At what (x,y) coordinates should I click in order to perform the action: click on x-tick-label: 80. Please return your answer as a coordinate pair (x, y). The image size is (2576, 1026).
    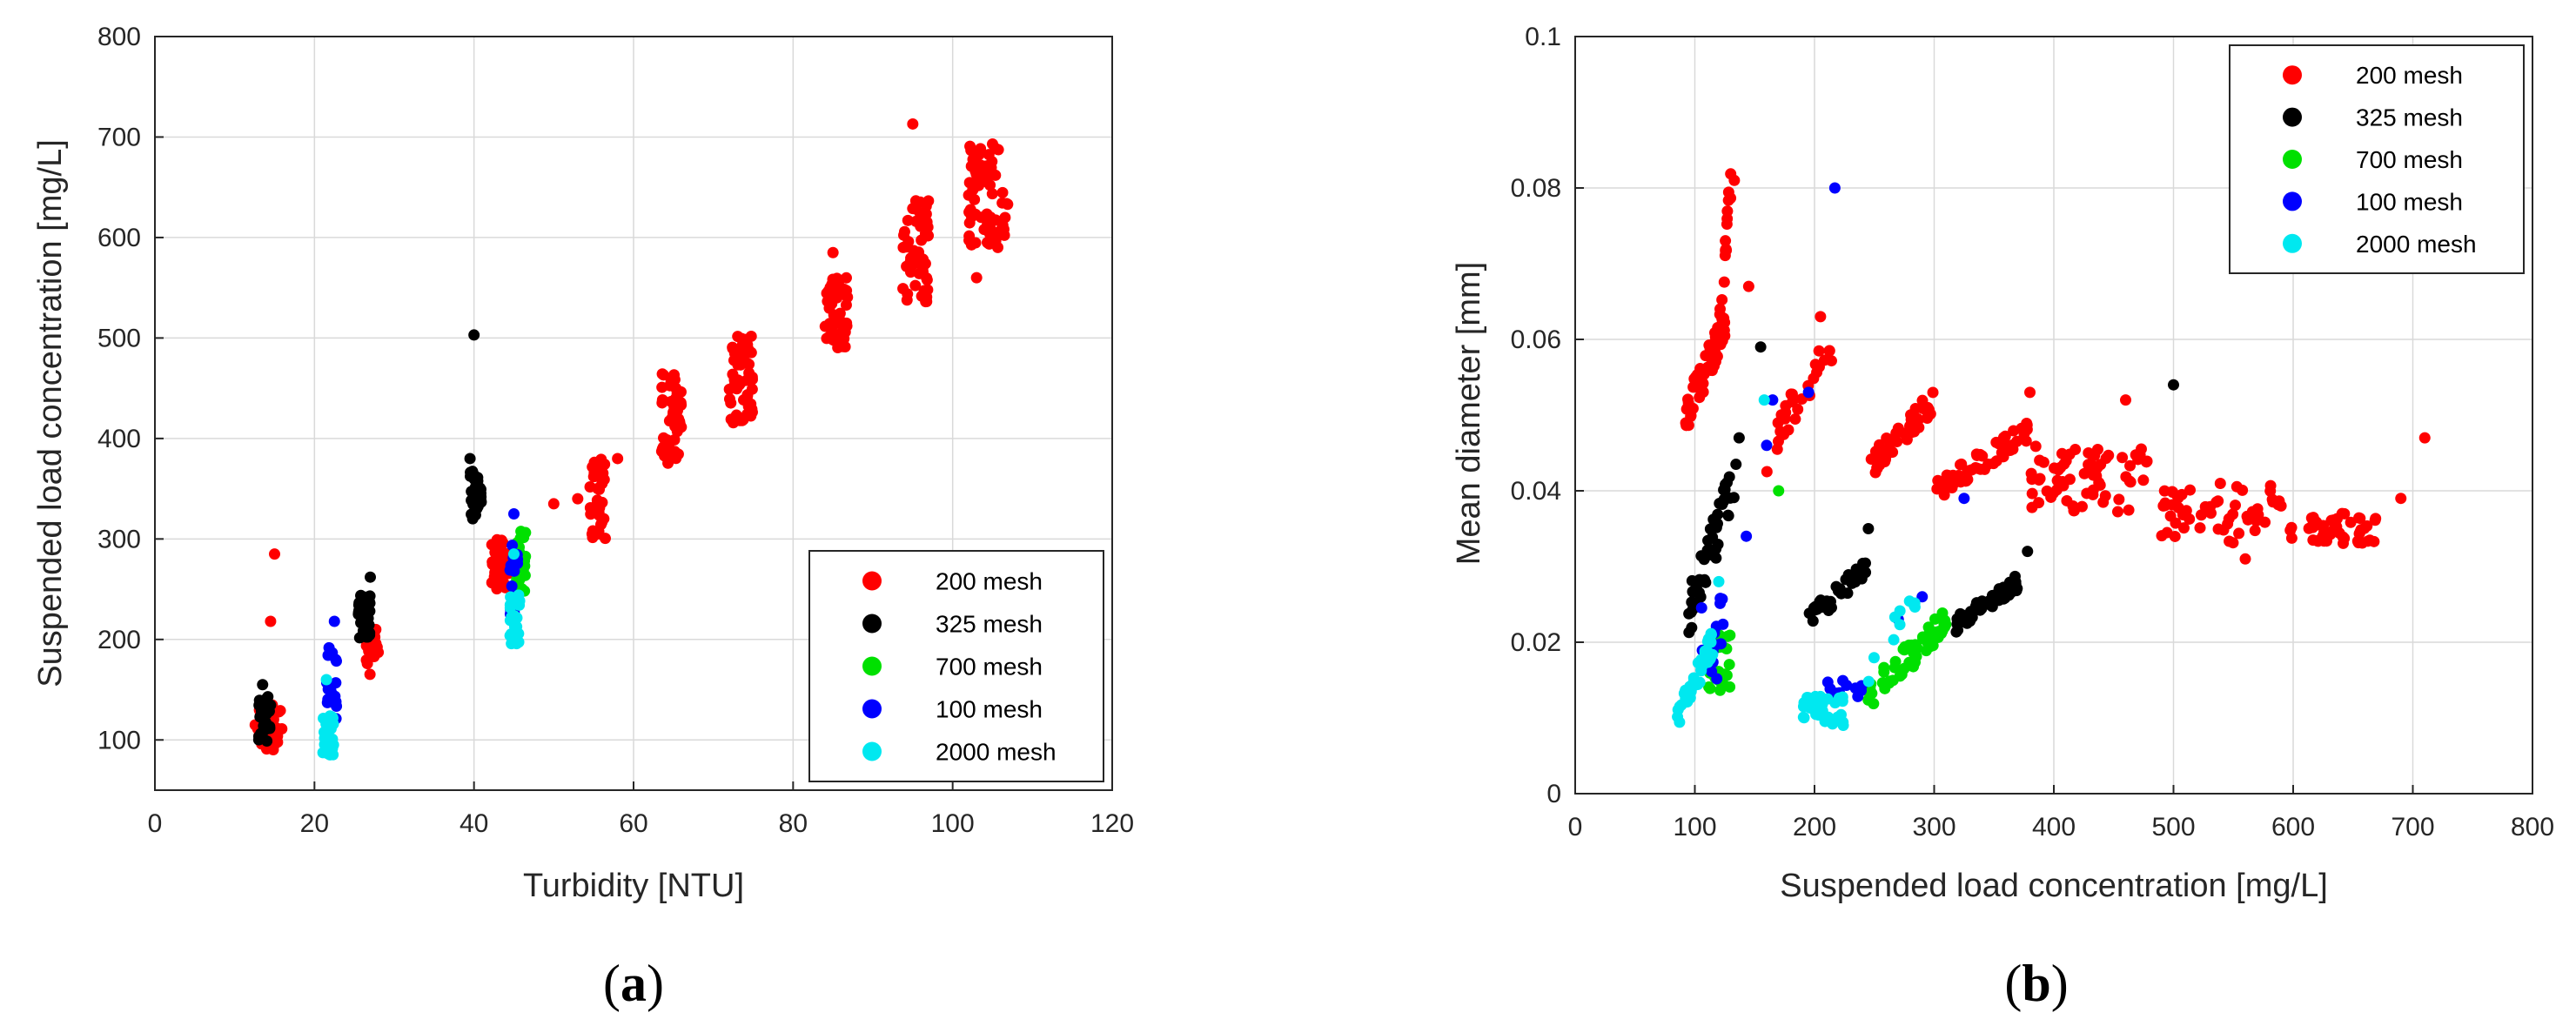
    Looking at the image, I should click on (793, 823).